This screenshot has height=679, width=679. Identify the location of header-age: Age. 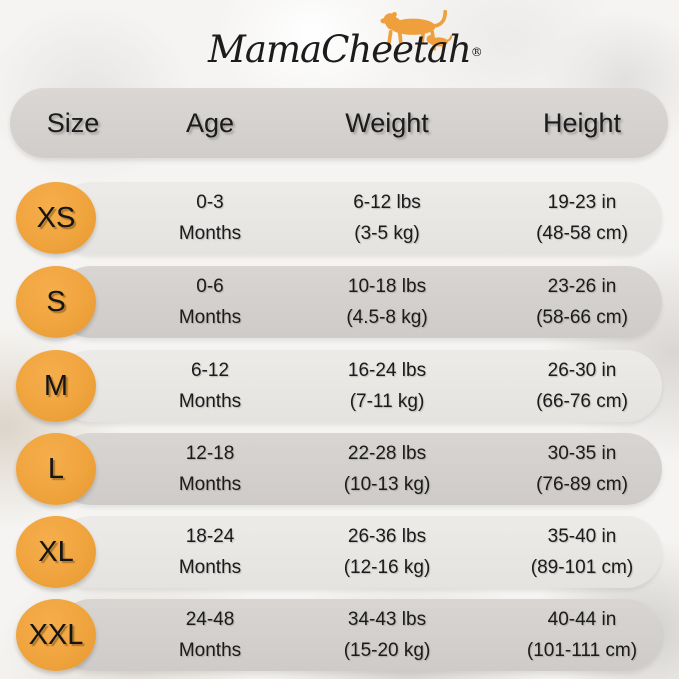
(210, 122).